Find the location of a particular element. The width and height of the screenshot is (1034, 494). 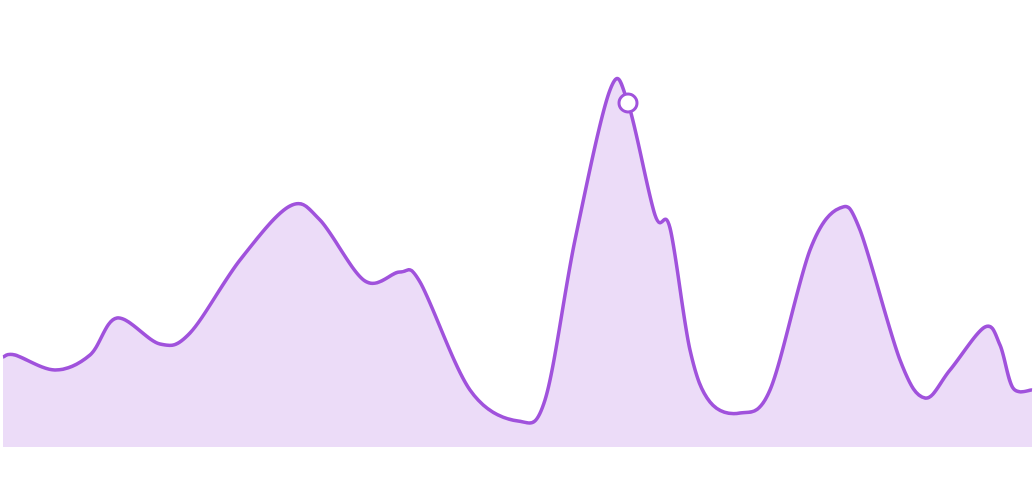

highlight-marker is located at coordinates (628, 103).